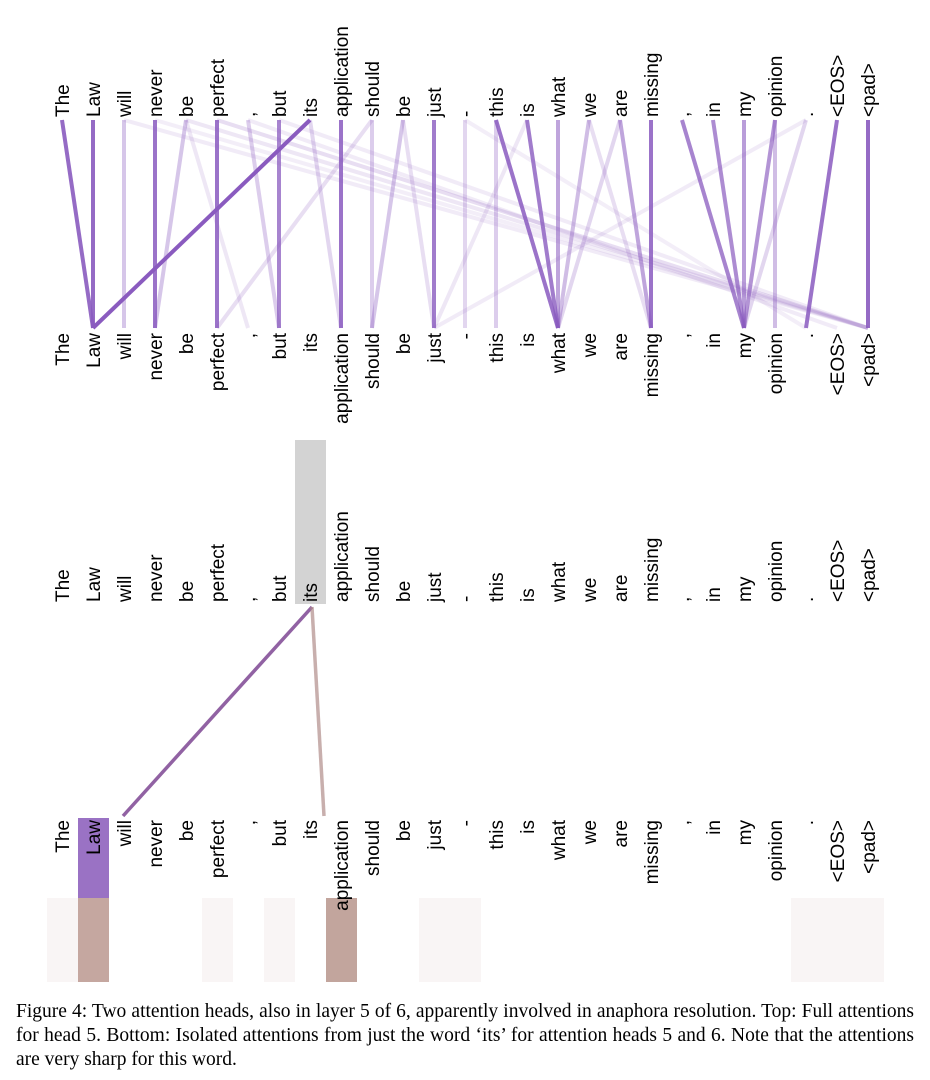 Image resolution: width=930 pixels, height=1080 pixels. What do you see at coordinates (94, 837) in the screenshot?
I see `bottom-target-token-1: Law` at bounding box center [94, 837].